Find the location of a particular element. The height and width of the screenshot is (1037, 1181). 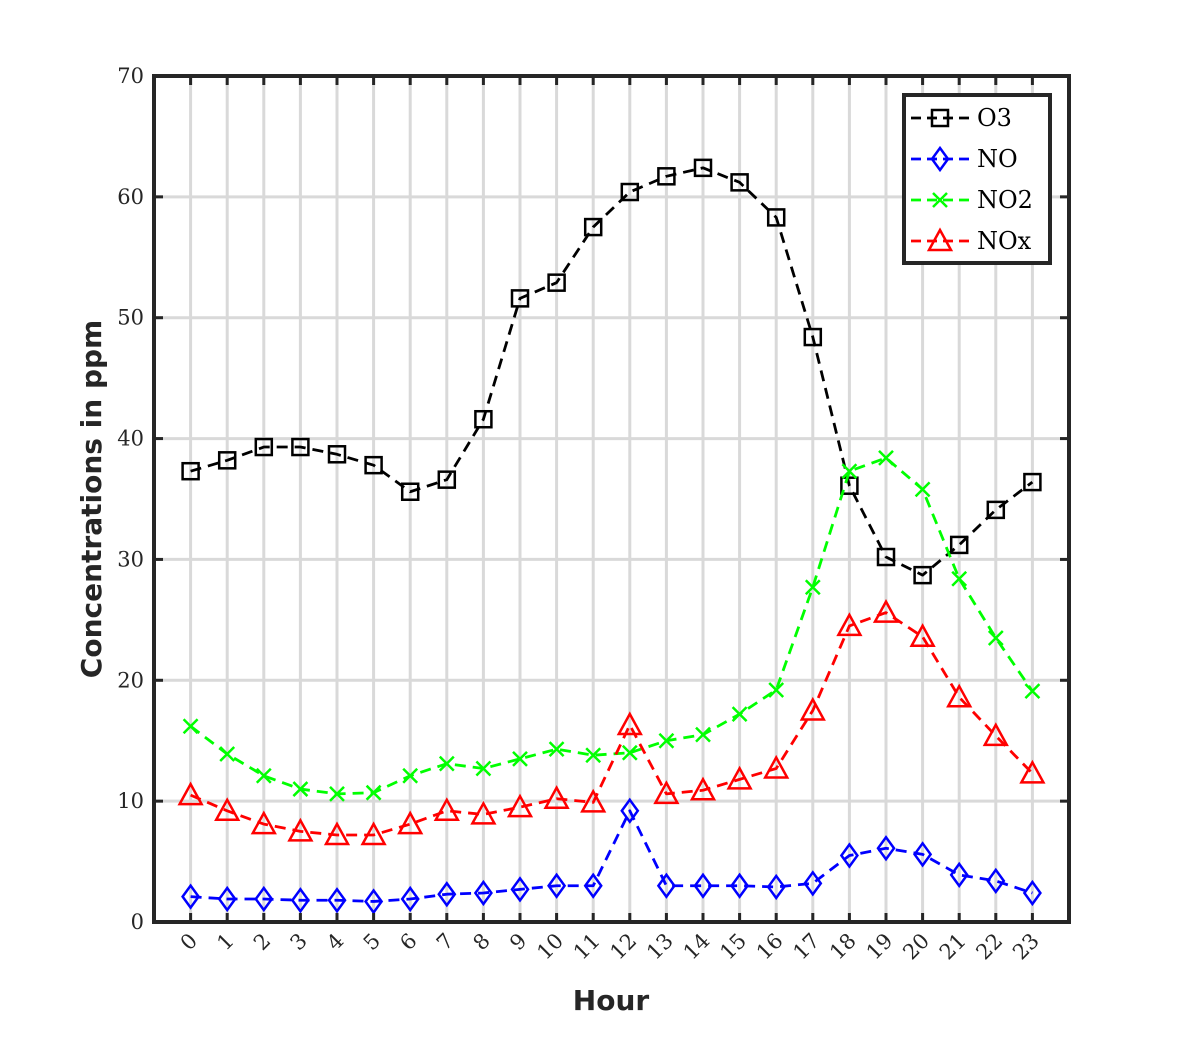

legend-label-nox: NOx is located at coordinates (1004, 241).